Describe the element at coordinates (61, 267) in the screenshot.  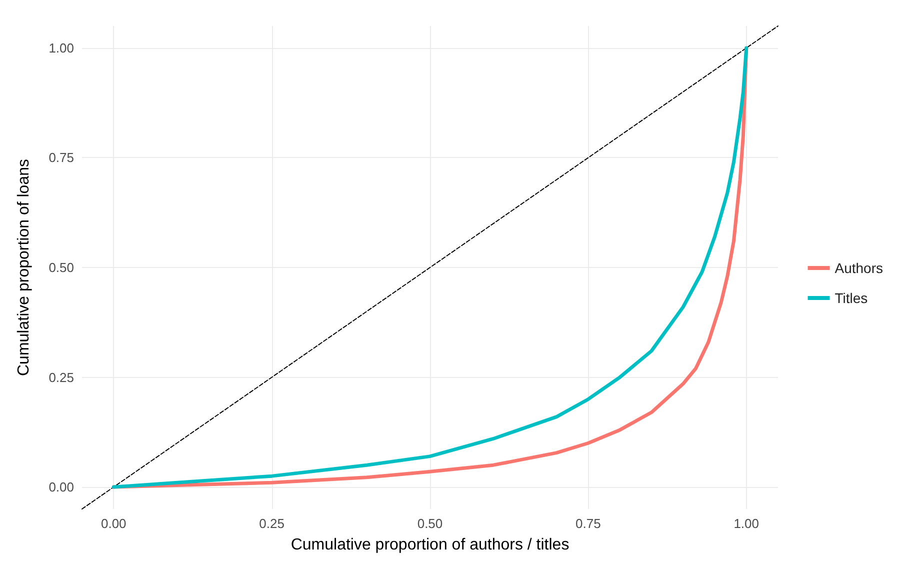
I see `y-tick-label: 0.50` at that location.